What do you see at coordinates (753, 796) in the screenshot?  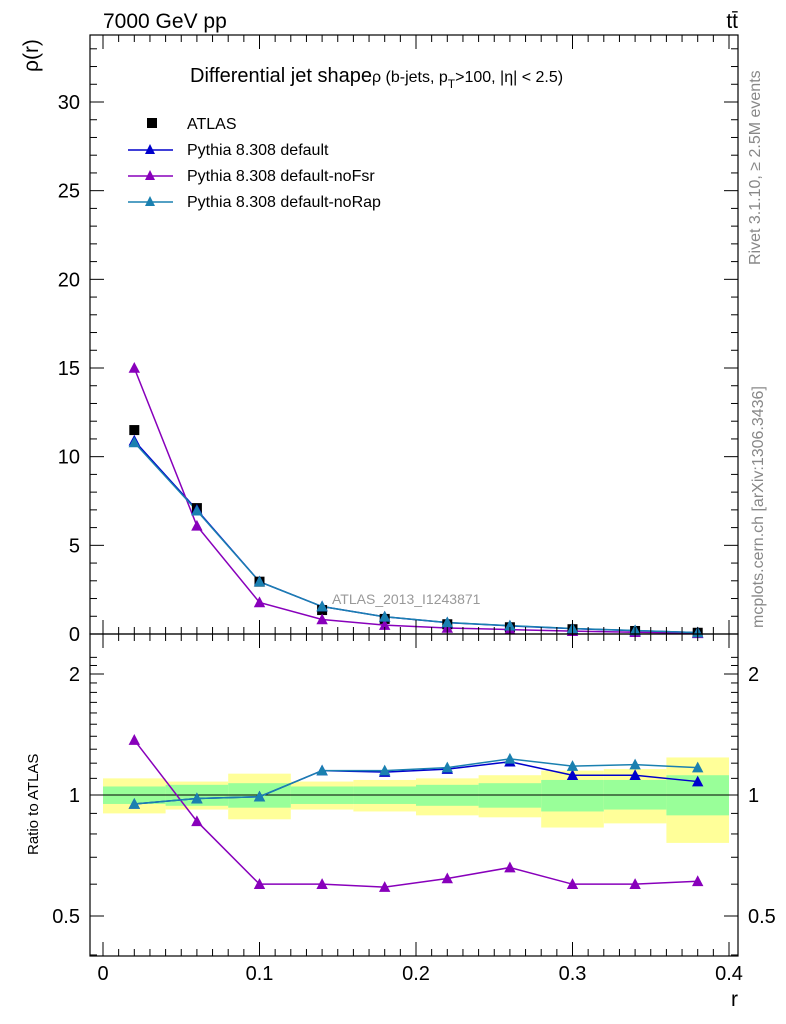 I see `ratio-ytick-label-right: 1` at bounding box center [753, 796].